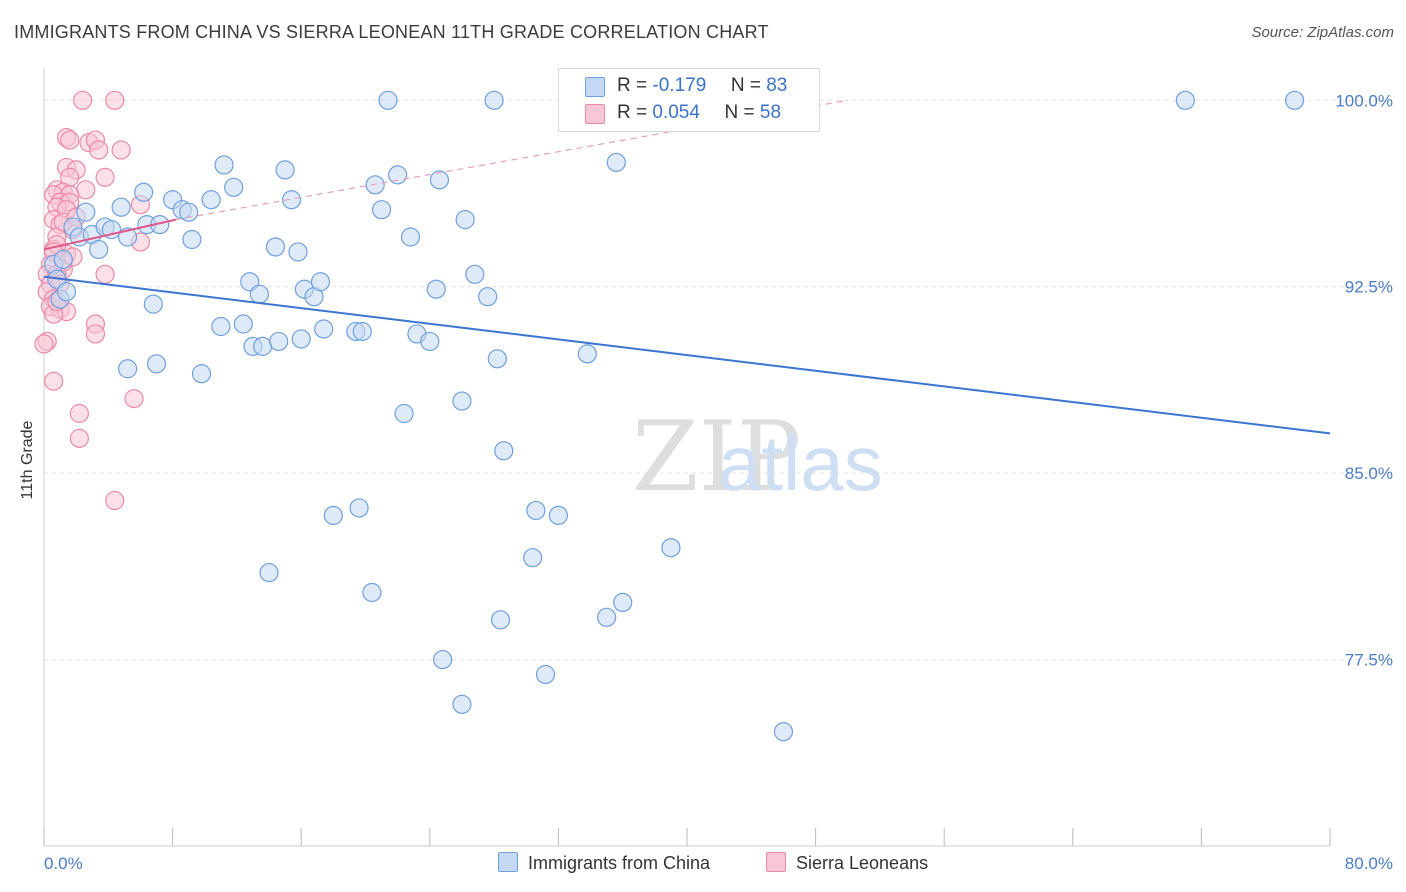 The height and width of the screenshot is (892, 1406). I want to click on china-r-value: -0.179, so click(679, 85).